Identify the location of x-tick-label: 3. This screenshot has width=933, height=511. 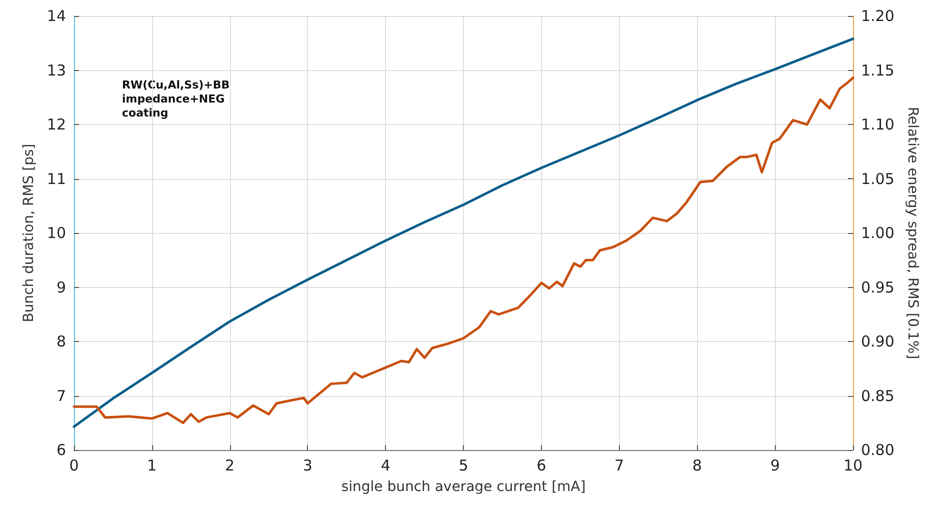
(307, 465).